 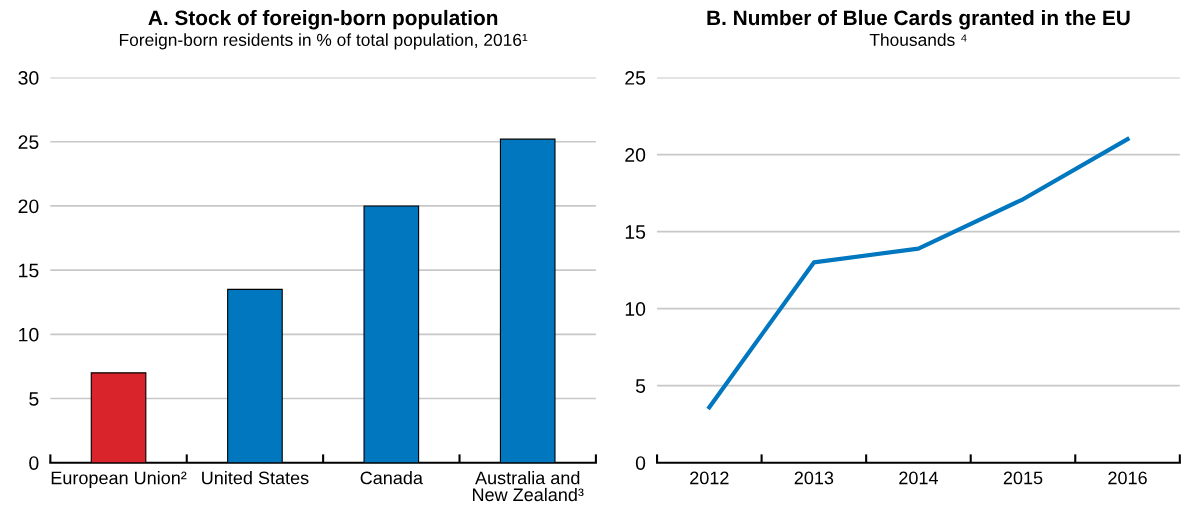 I want to click on y-tick-label: 30, so click(x=28, y=78).